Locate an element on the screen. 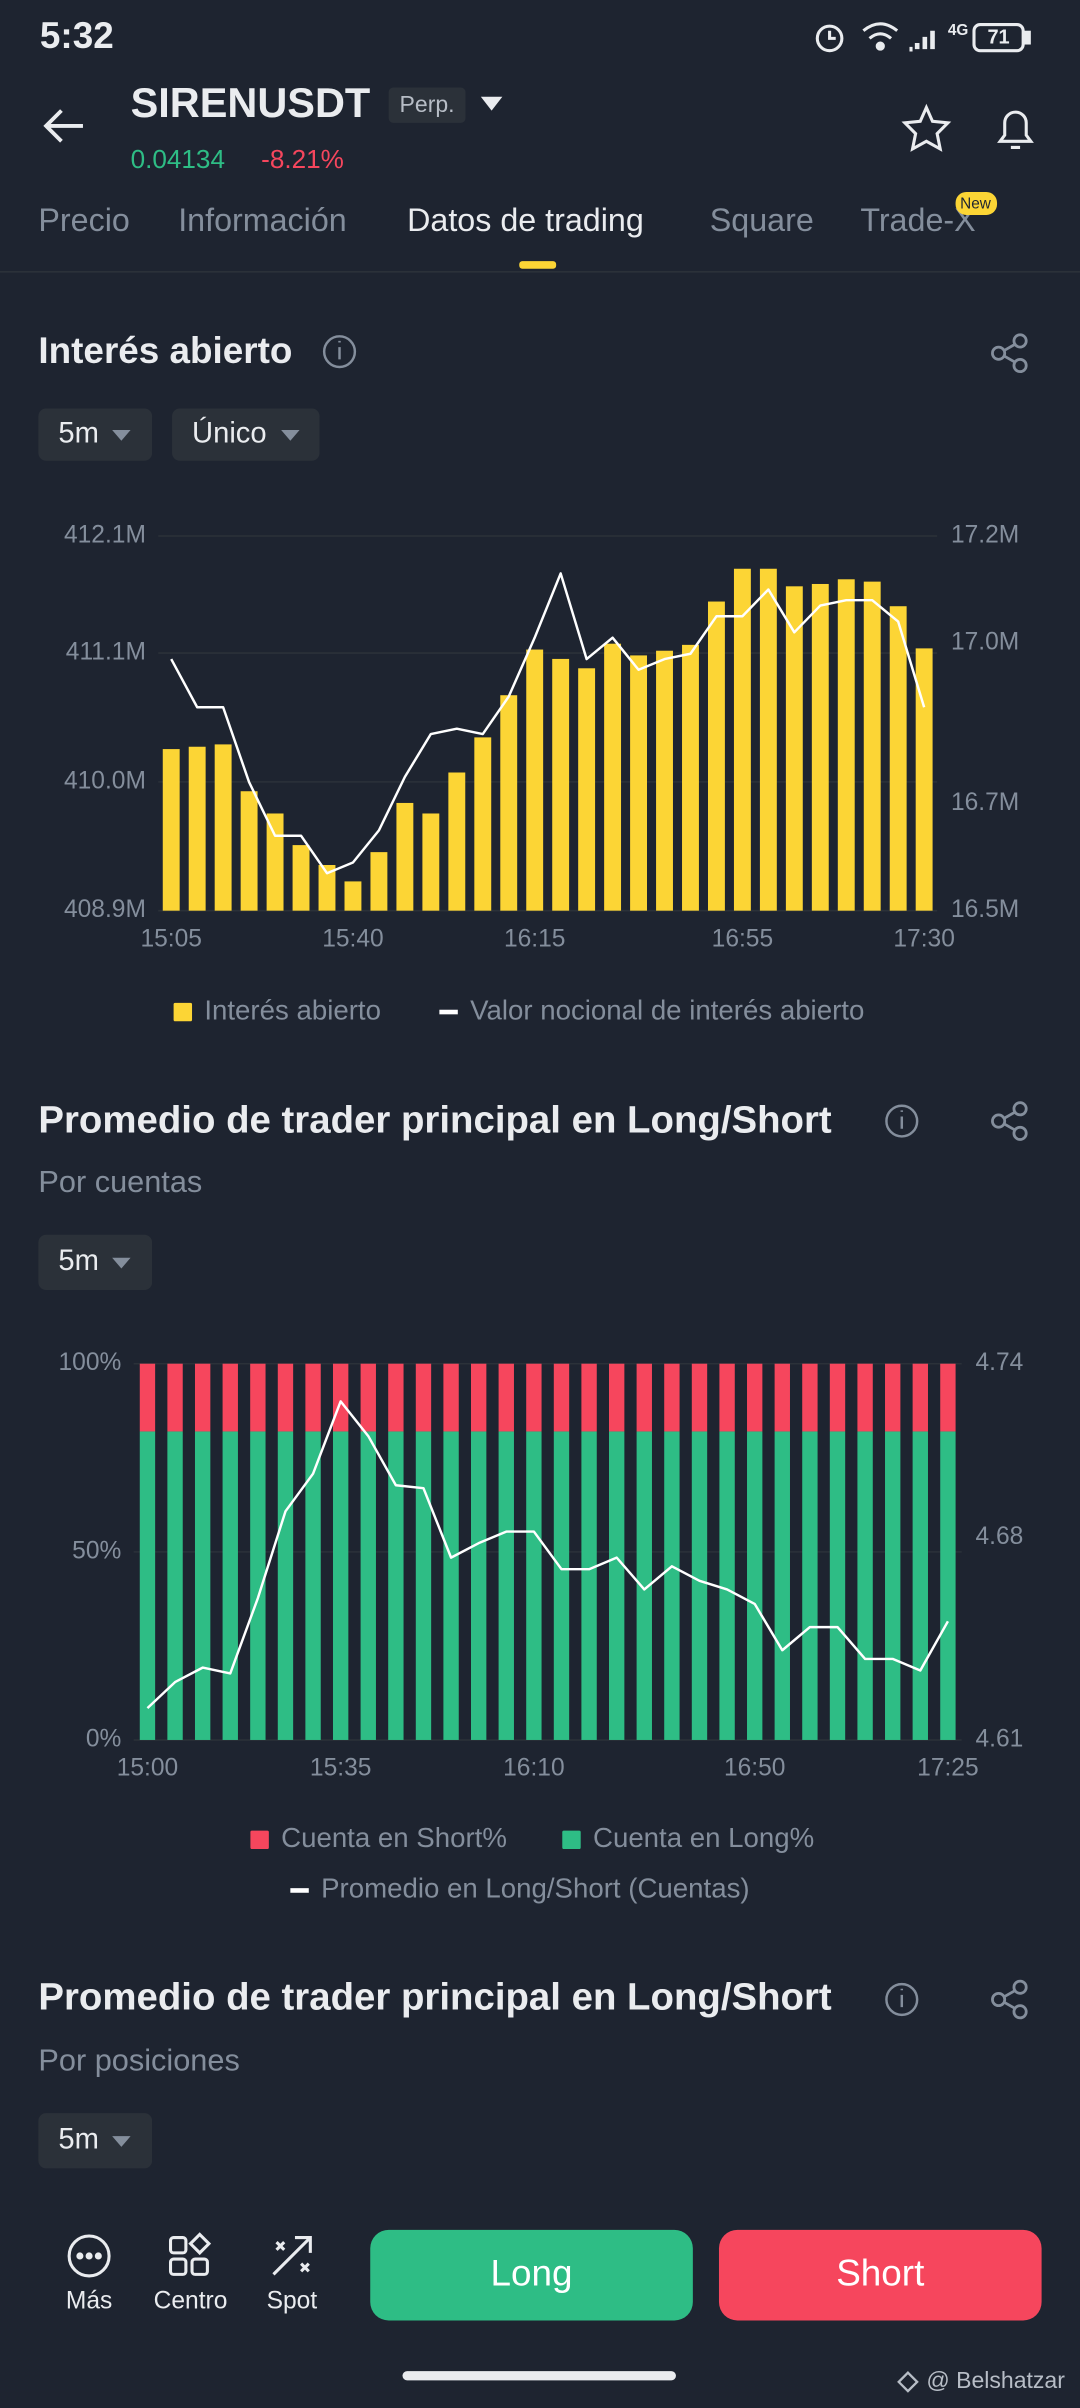  action-icons is located at coordinates (189, 2255).